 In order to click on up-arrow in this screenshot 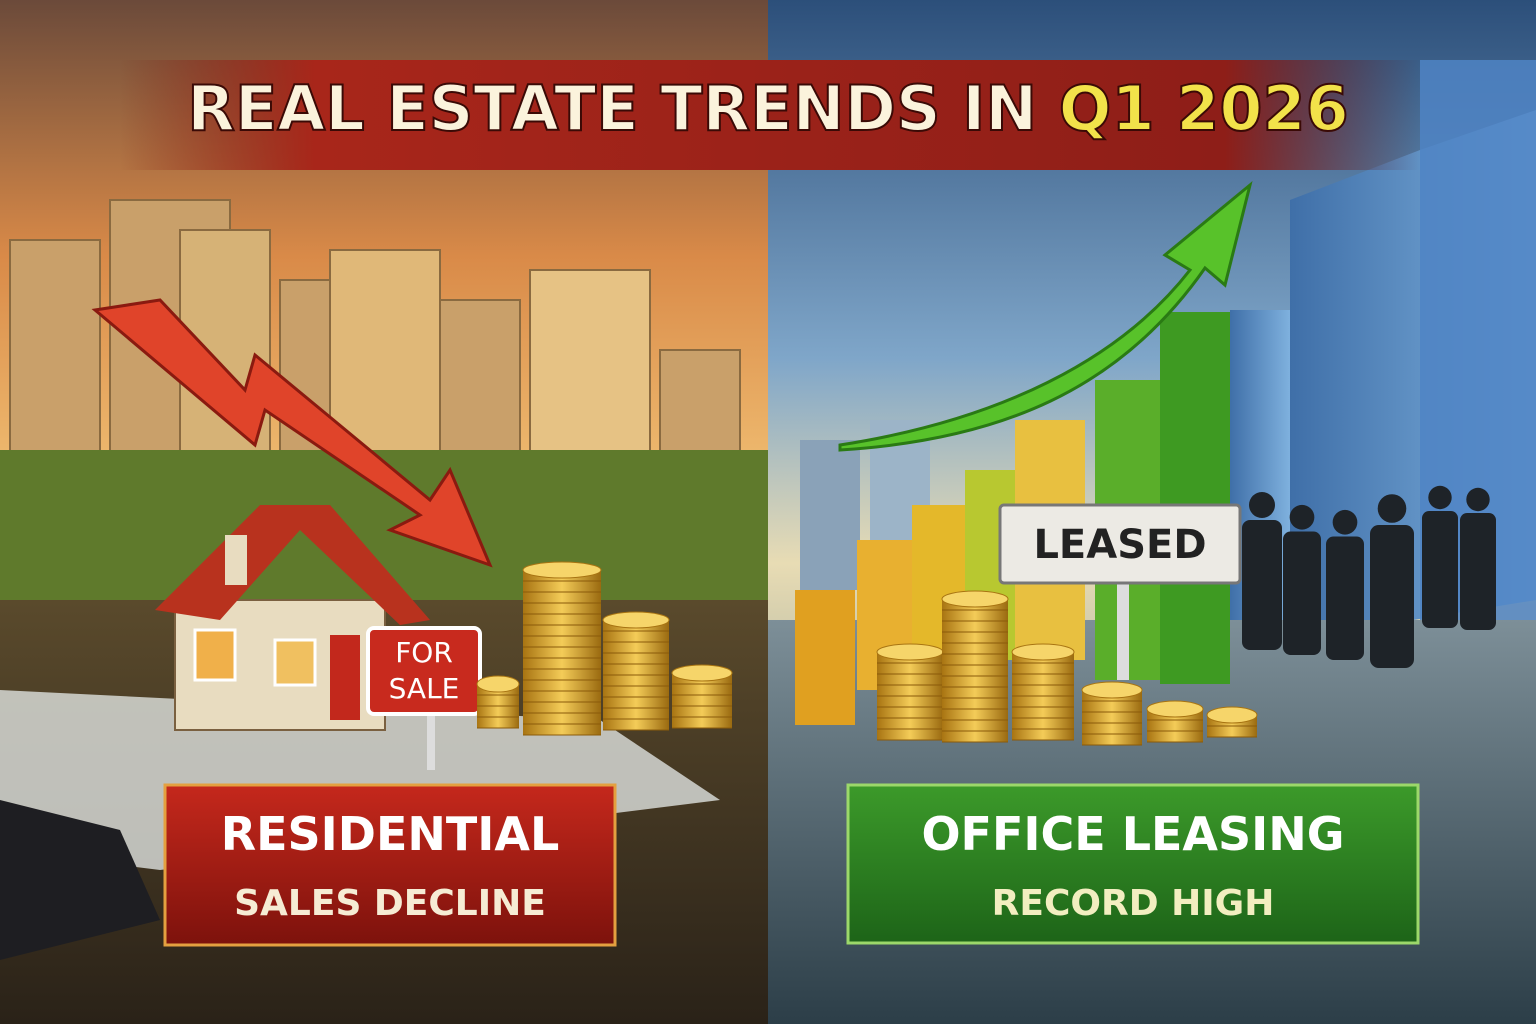, I will do `click(1045, 316)`.